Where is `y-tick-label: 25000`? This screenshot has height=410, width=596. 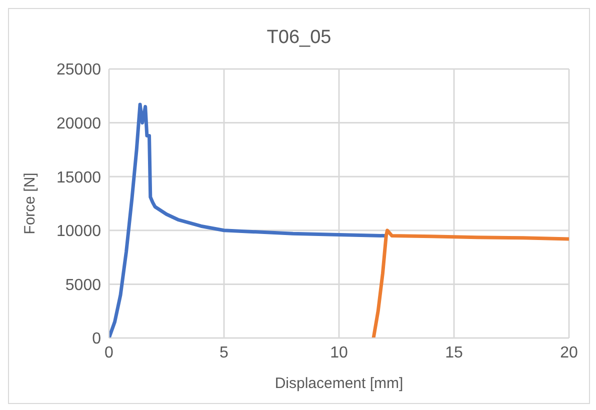
y-tick-label: 25000 is located at coordinates (79, 70).